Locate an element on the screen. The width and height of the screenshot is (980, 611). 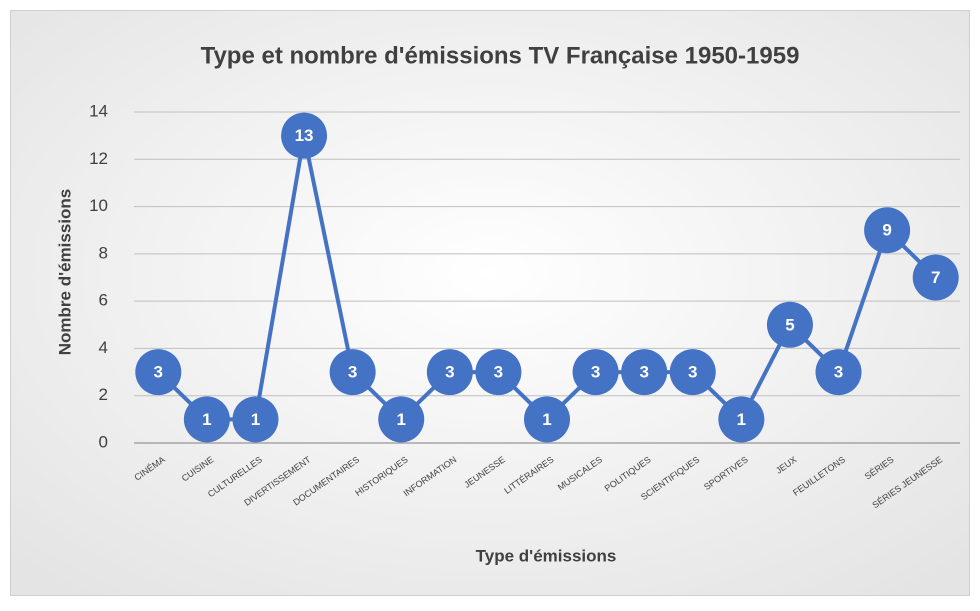
x-axis-title: Type d'émissions is located at coordinates (546, 555).